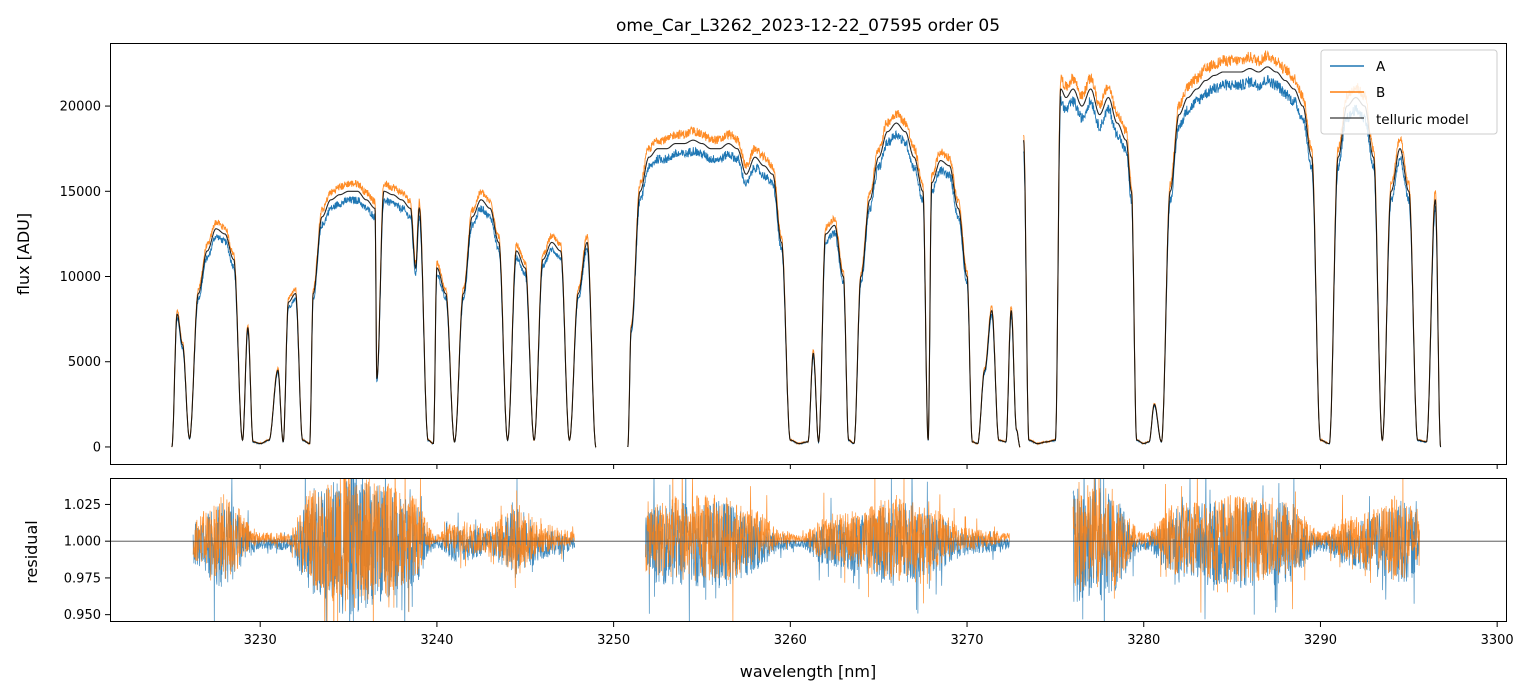 The height and width of the screenshot is (696, 1536). What do you see at coordinates (82, 542) in the screenshot?
I see `residual-ytick-label: 1.000` at bounding box center [82, 542].